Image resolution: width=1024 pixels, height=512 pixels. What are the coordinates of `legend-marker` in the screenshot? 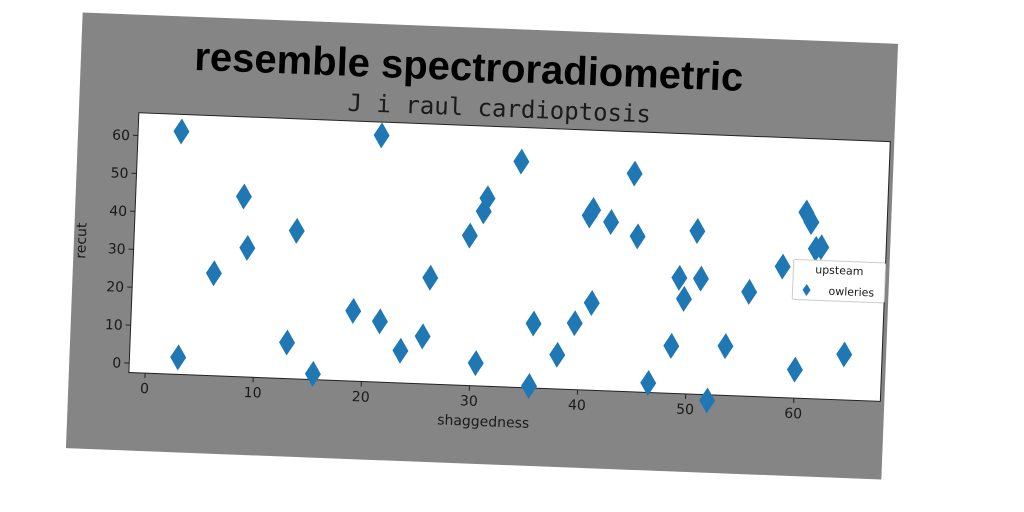 It's located at (806, 289).